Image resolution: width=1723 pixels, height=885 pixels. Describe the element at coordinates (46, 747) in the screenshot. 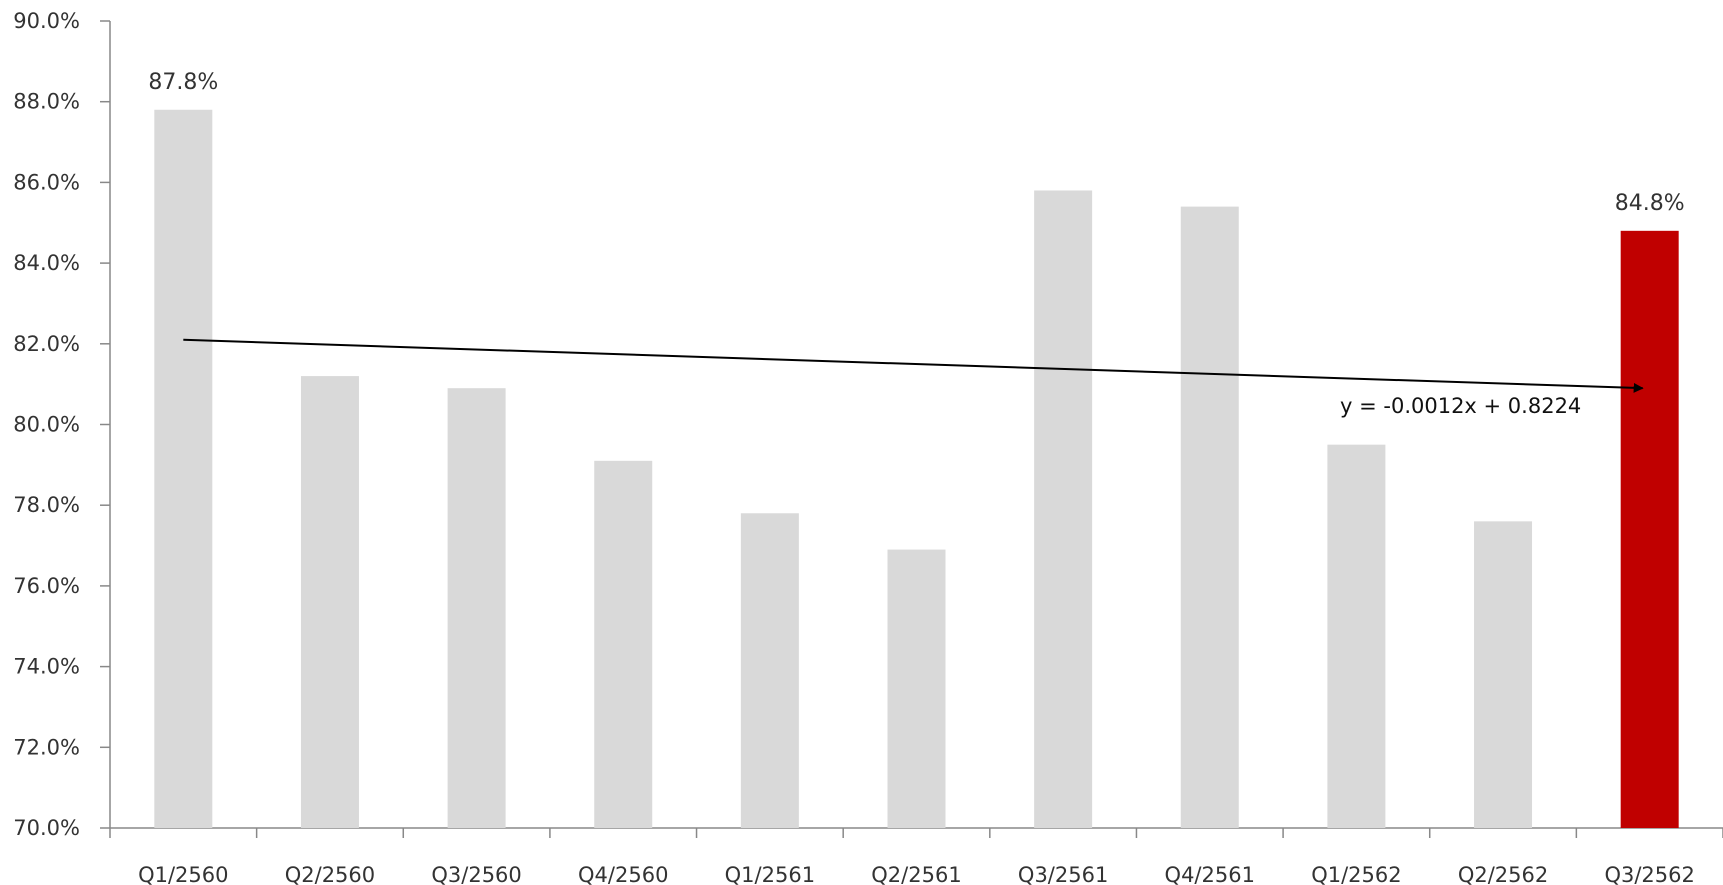

I see `y-tick-label: 72.0%` at that location.